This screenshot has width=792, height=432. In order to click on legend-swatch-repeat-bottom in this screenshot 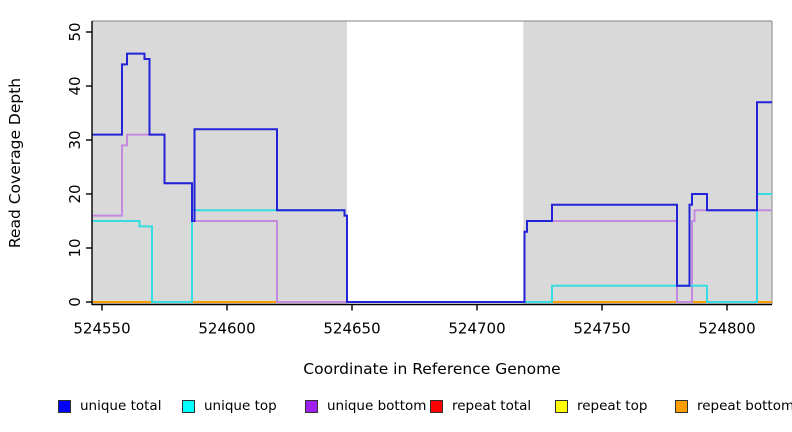, I will do `click(681, 406)`.